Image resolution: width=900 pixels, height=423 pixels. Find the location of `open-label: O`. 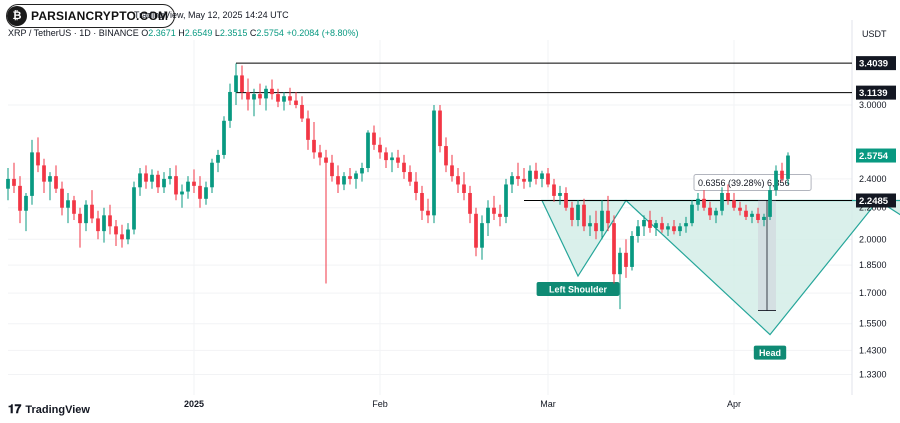

open-label: O is located at coordinates (145, 33).